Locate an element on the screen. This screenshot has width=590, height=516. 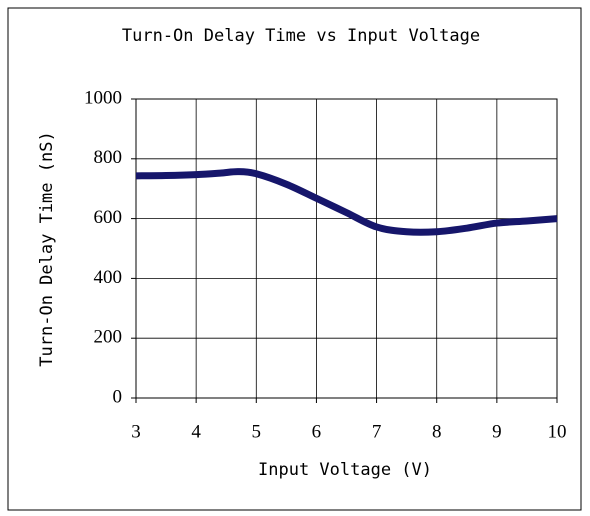
x-tick-label: 9 is located at coordinates (497, 431).